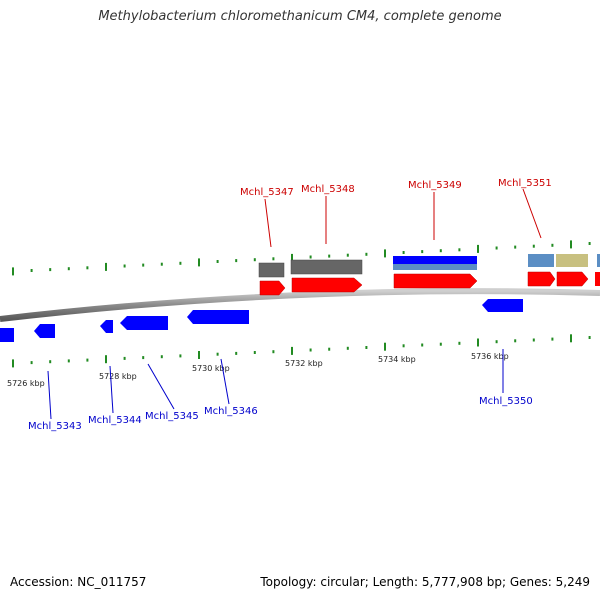 Image resolution: width=600 pixels, height=600 pixels. What do you see at coordinates (301, 351) in the screenshot?
I see `inner-tick-row` at bounding box center [301, 351].